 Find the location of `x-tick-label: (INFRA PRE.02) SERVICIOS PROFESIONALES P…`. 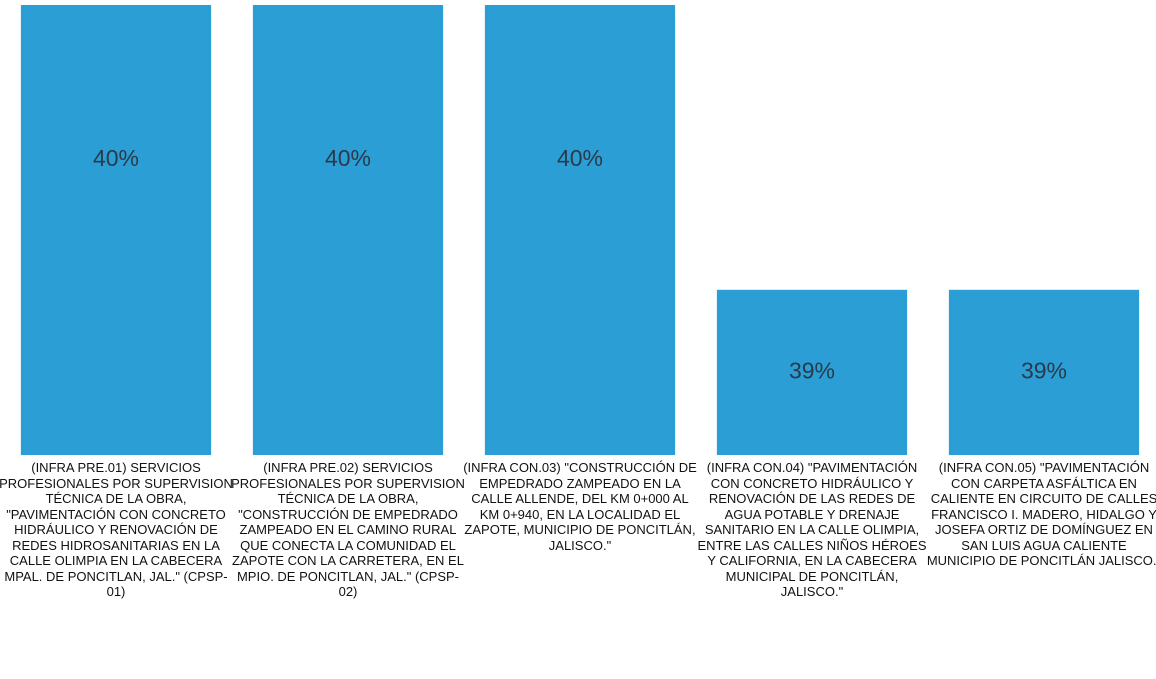

x-tick-label: (INFRA PRE.02) SERVICIOS PROFESIONALES P… is located at coordinates (348, 529).